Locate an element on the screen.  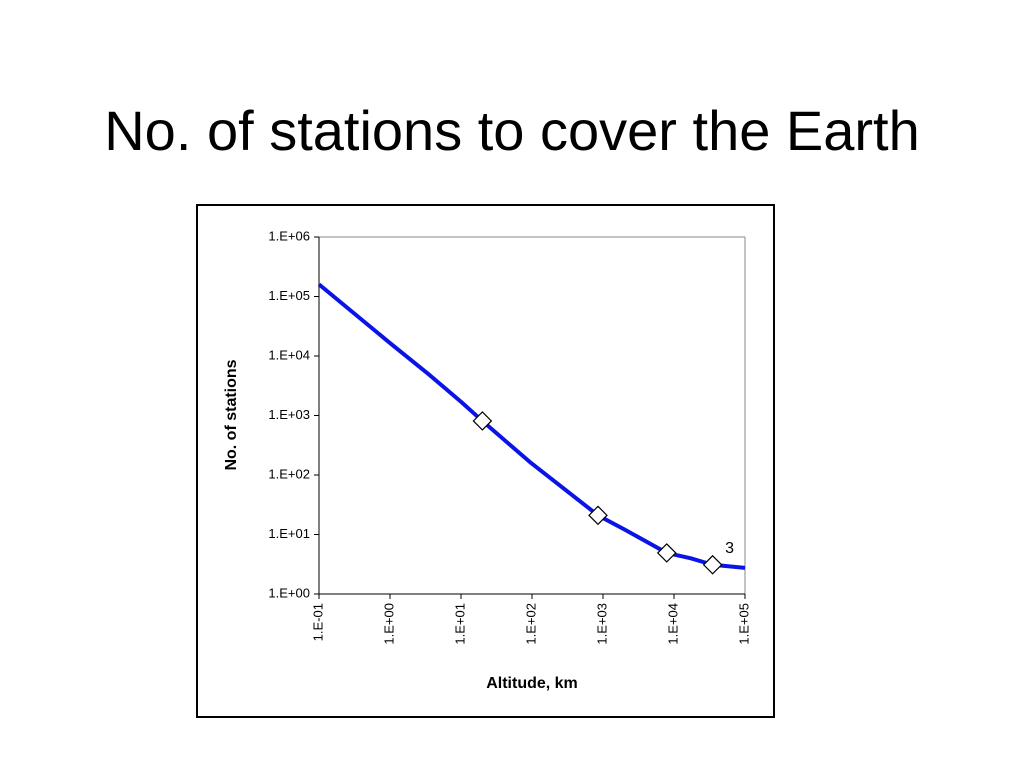
x-tick-label: 1.E+02 is located at coordinates (530, 624).